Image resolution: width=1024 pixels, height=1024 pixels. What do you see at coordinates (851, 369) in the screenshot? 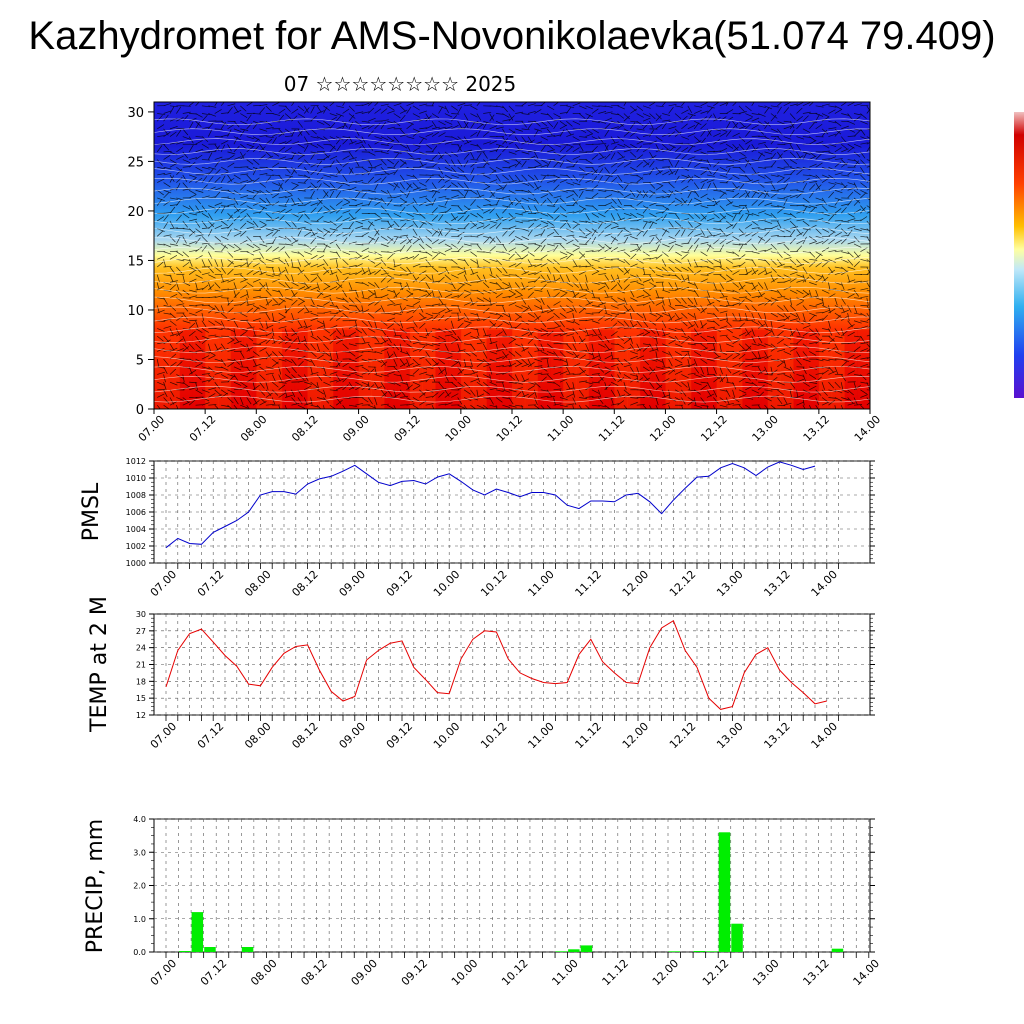
I see `heatmap-cell` at bounding box center [851, 369].